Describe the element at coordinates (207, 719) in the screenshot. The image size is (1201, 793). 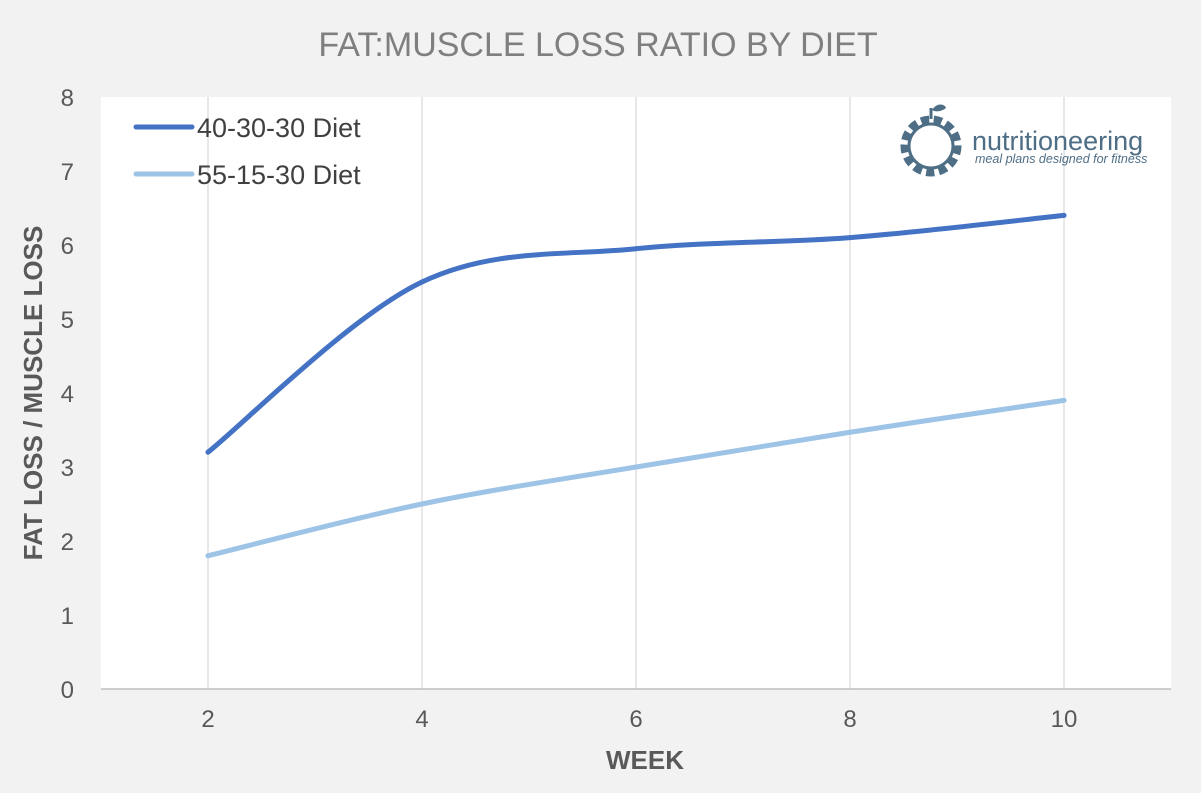
I see `x-tick-label: 2` at that location.